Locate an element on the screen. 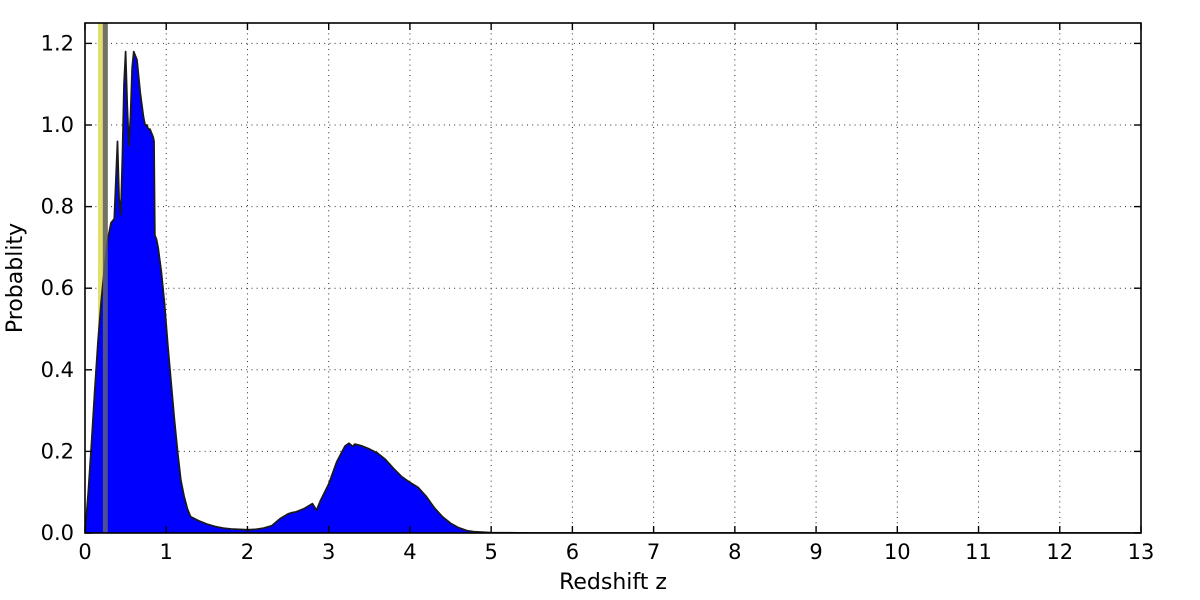 The image size is (1200, 600). x-tick-label: 7 is located at coordinates (653, 552).